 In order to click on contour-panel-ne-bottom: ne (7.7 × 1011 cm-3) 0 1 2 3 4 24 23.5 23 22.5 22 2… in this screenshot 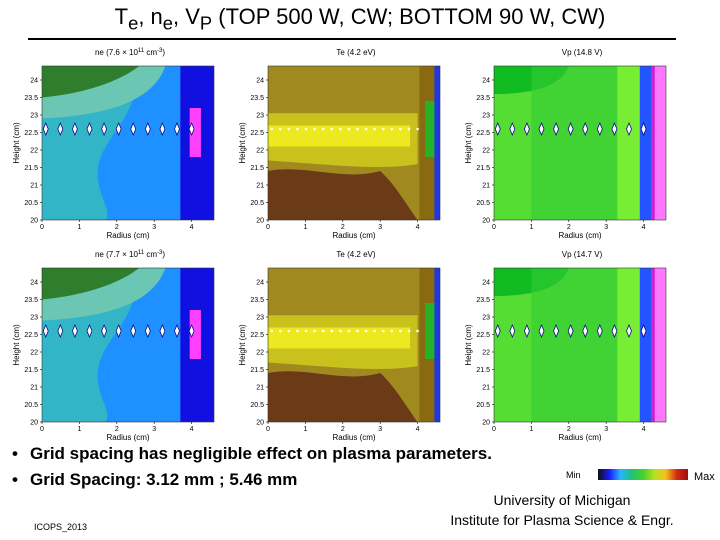, I will do `click(116, 345)`.